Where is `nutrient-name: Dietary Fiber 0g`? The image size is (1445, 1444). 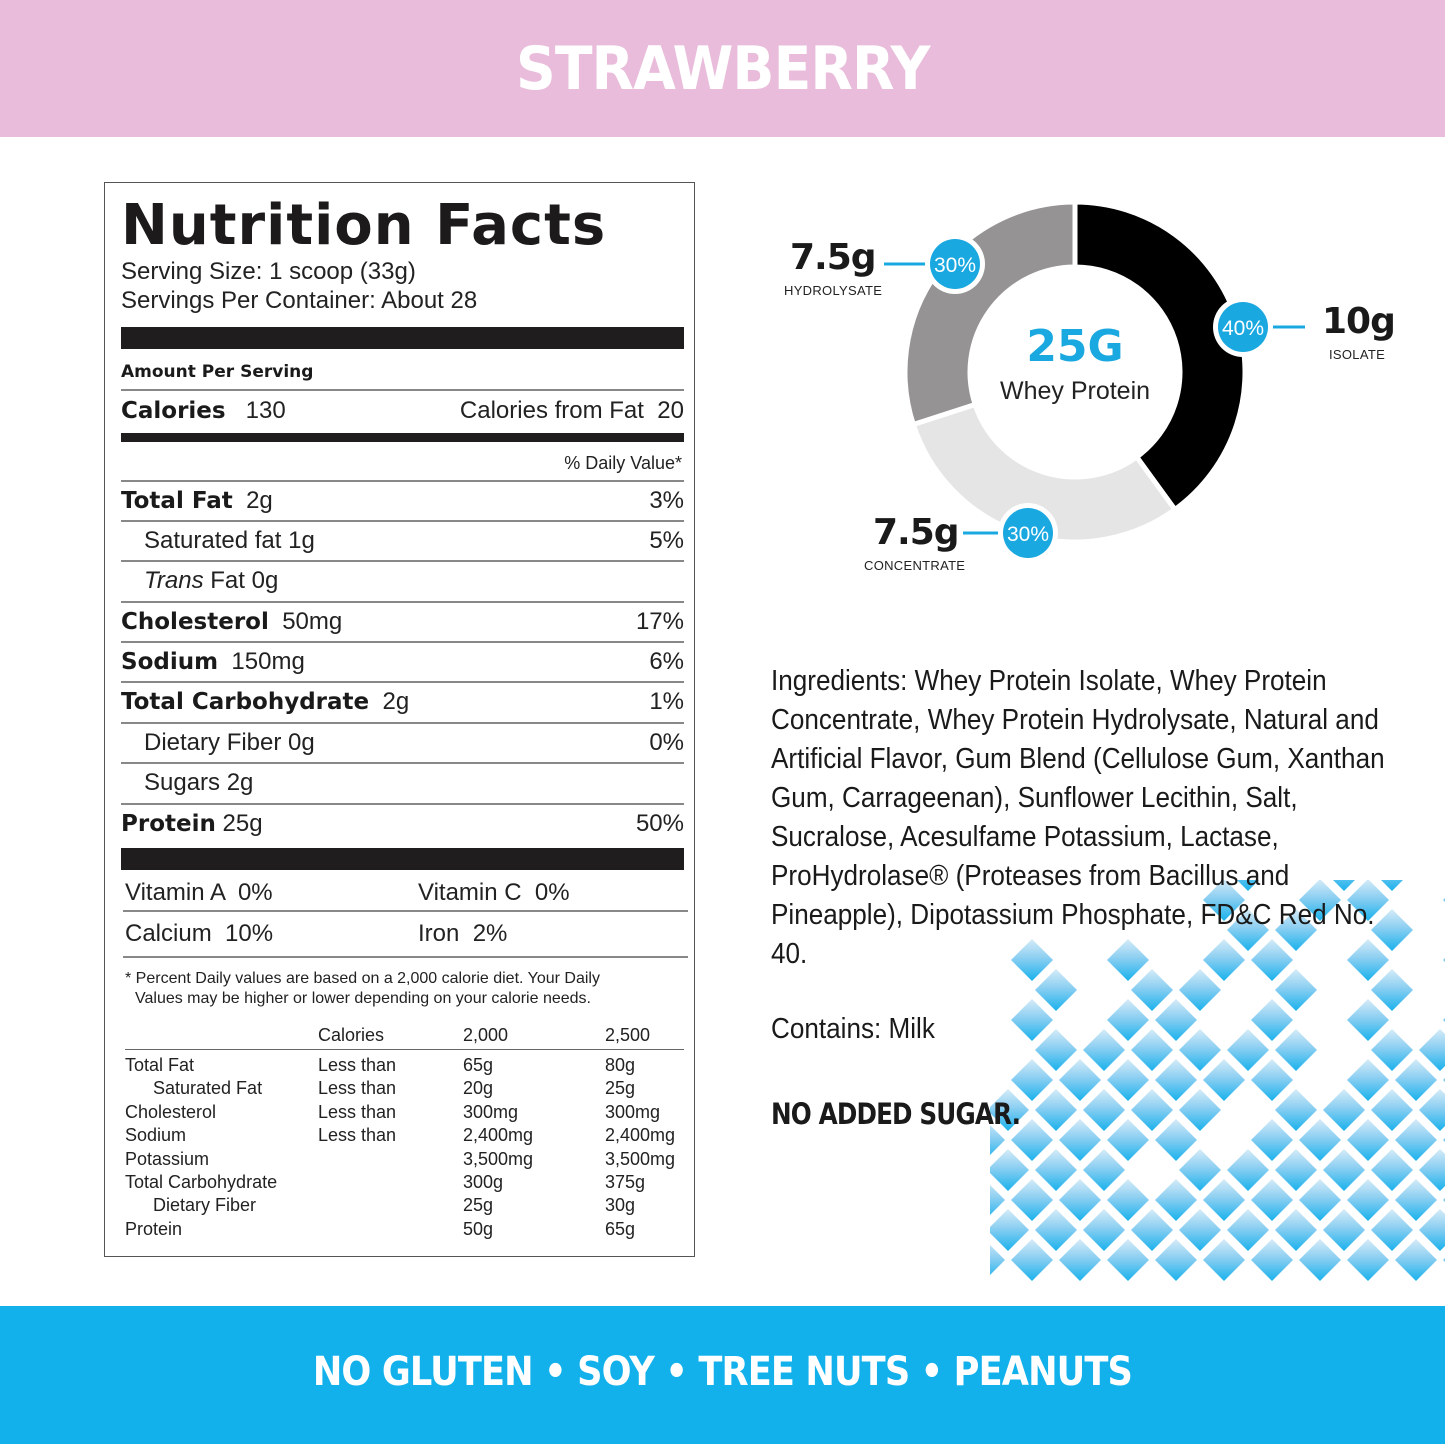
nutrient-name: Dietary Fiber 0g is located at coordinates (229, 742).